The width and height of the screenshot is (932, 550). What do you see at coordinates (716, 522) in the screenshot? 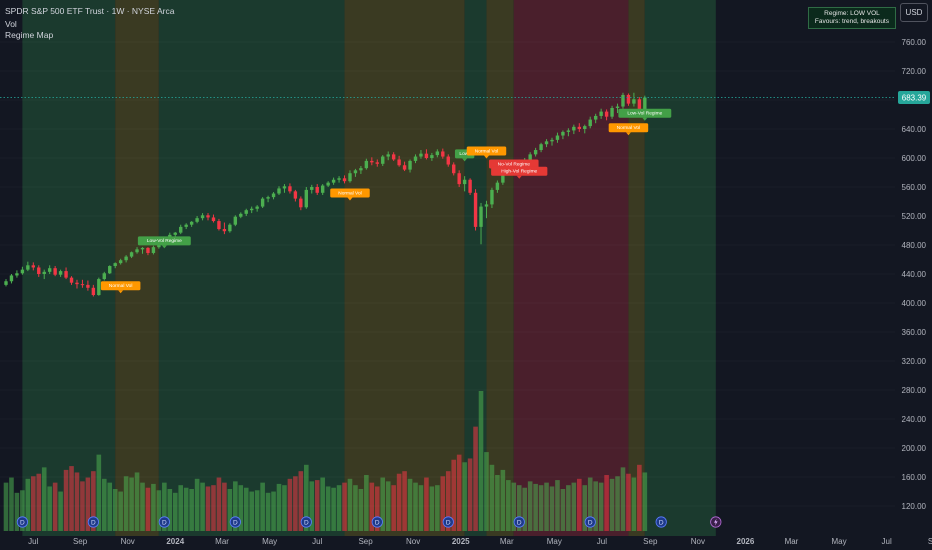
I see `earnings-marker` at bounding box center [716, 522].